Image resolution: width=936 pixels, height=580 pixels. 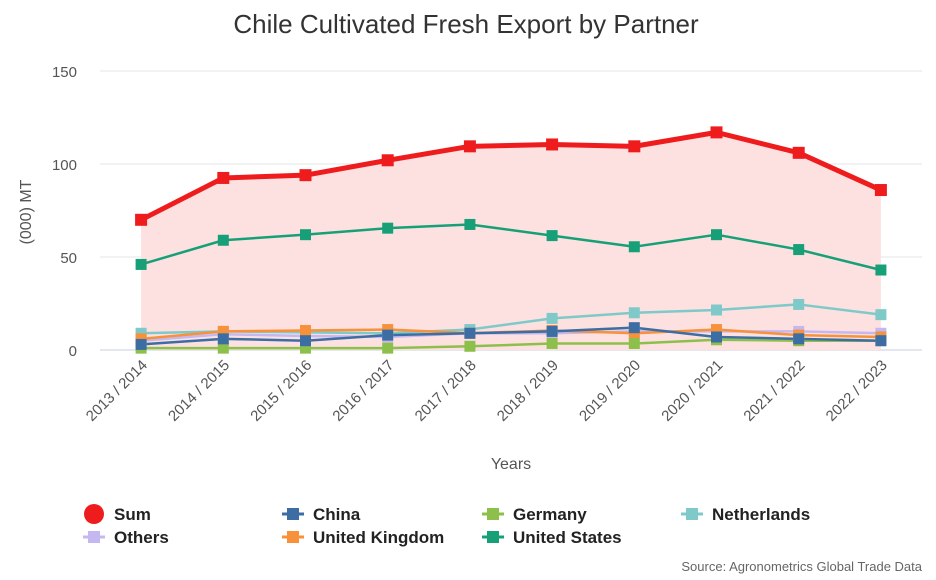 What do you see at coordinates (511, 336) in the screenshot?
I see `series-line-china` at bounding box center [511, 336].